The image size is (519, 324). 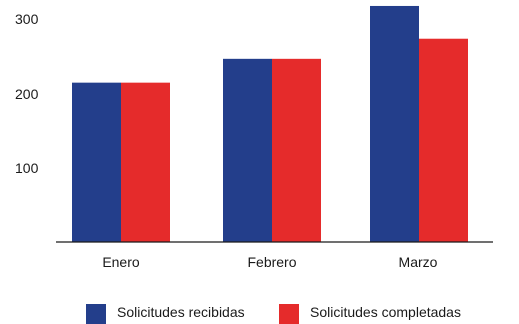 What do you see at coordinates (385, 312) in the screenshot?
I see `legend-label-completadas: Solicitudes completadas` at bounding box center [385, 312].